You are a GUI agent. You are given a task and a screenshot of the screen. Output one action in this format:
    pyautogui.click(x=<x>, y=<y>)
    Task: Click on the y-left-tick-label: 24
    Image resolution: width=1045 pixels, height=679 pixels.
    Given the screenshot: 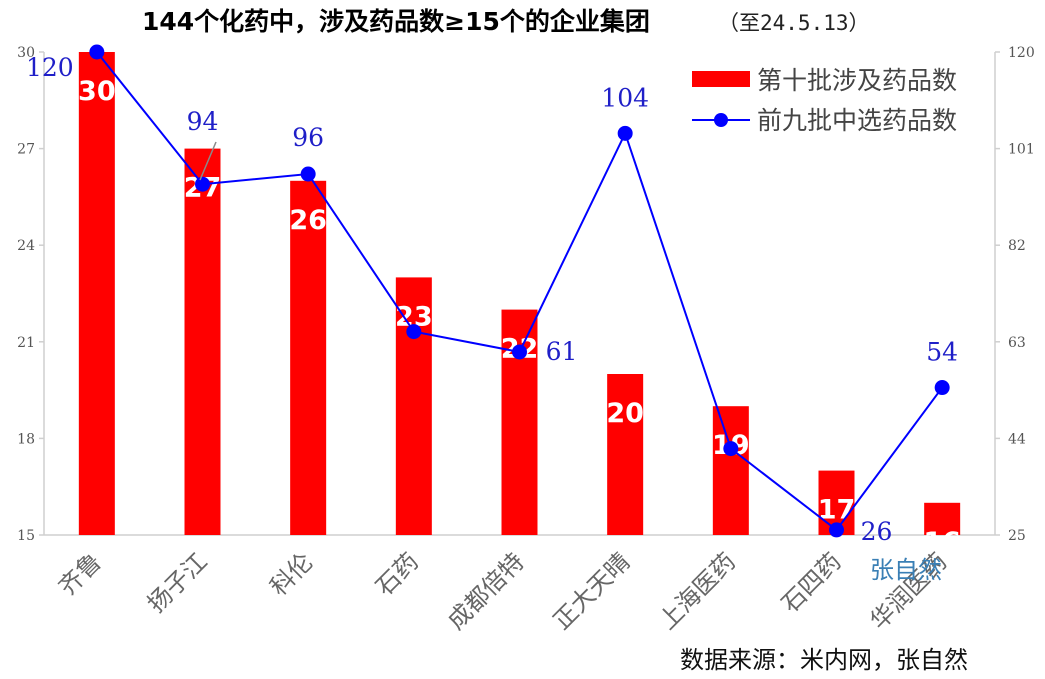 What is the action you would take?
    pyautogui.click(x=26, y=246)
    